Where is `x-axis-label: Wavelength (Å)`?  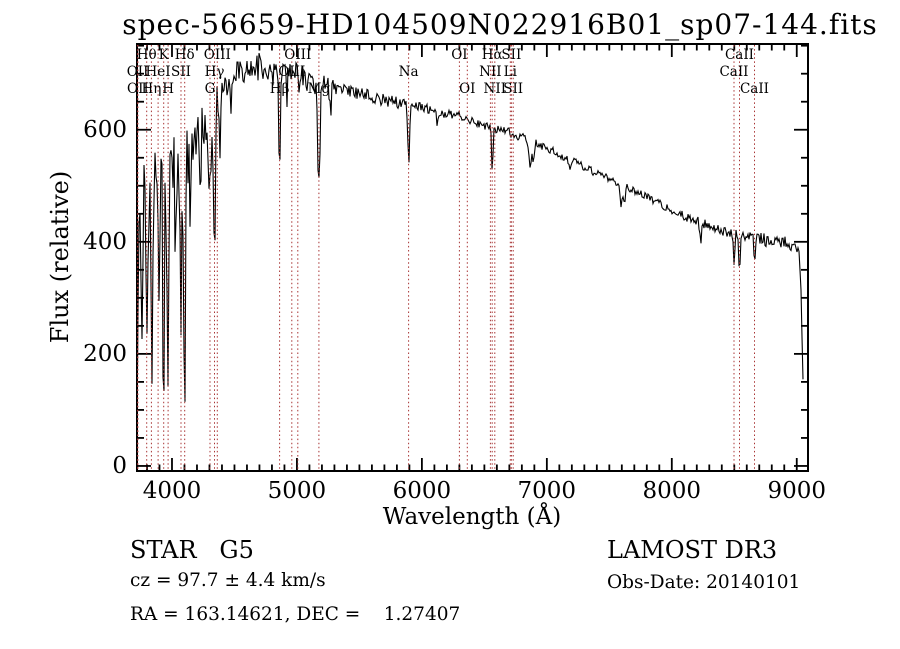 x-axis-label: Wavelength (Å) is located at coordinates (472, 517).